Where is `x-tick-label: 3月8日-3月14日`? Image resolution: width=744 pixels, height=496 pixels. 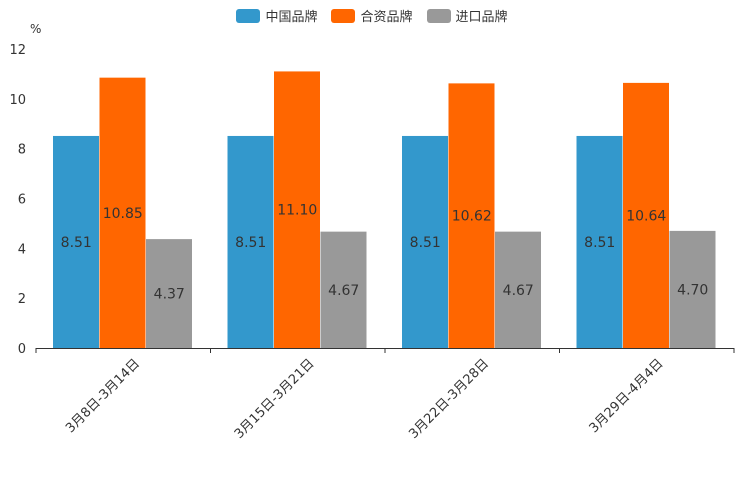
x-tick-label: 3月8日-3月14日 is located at coordinates (103, 396).